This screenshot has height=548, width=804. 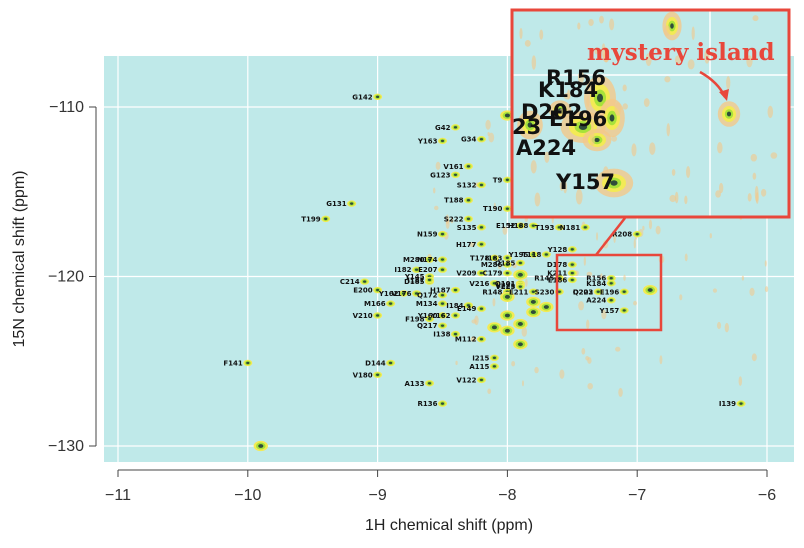 What do you see at coordinates (492, 265) in the screenshot?
I see `peak-label: M286` at bounding box center [492, 265].